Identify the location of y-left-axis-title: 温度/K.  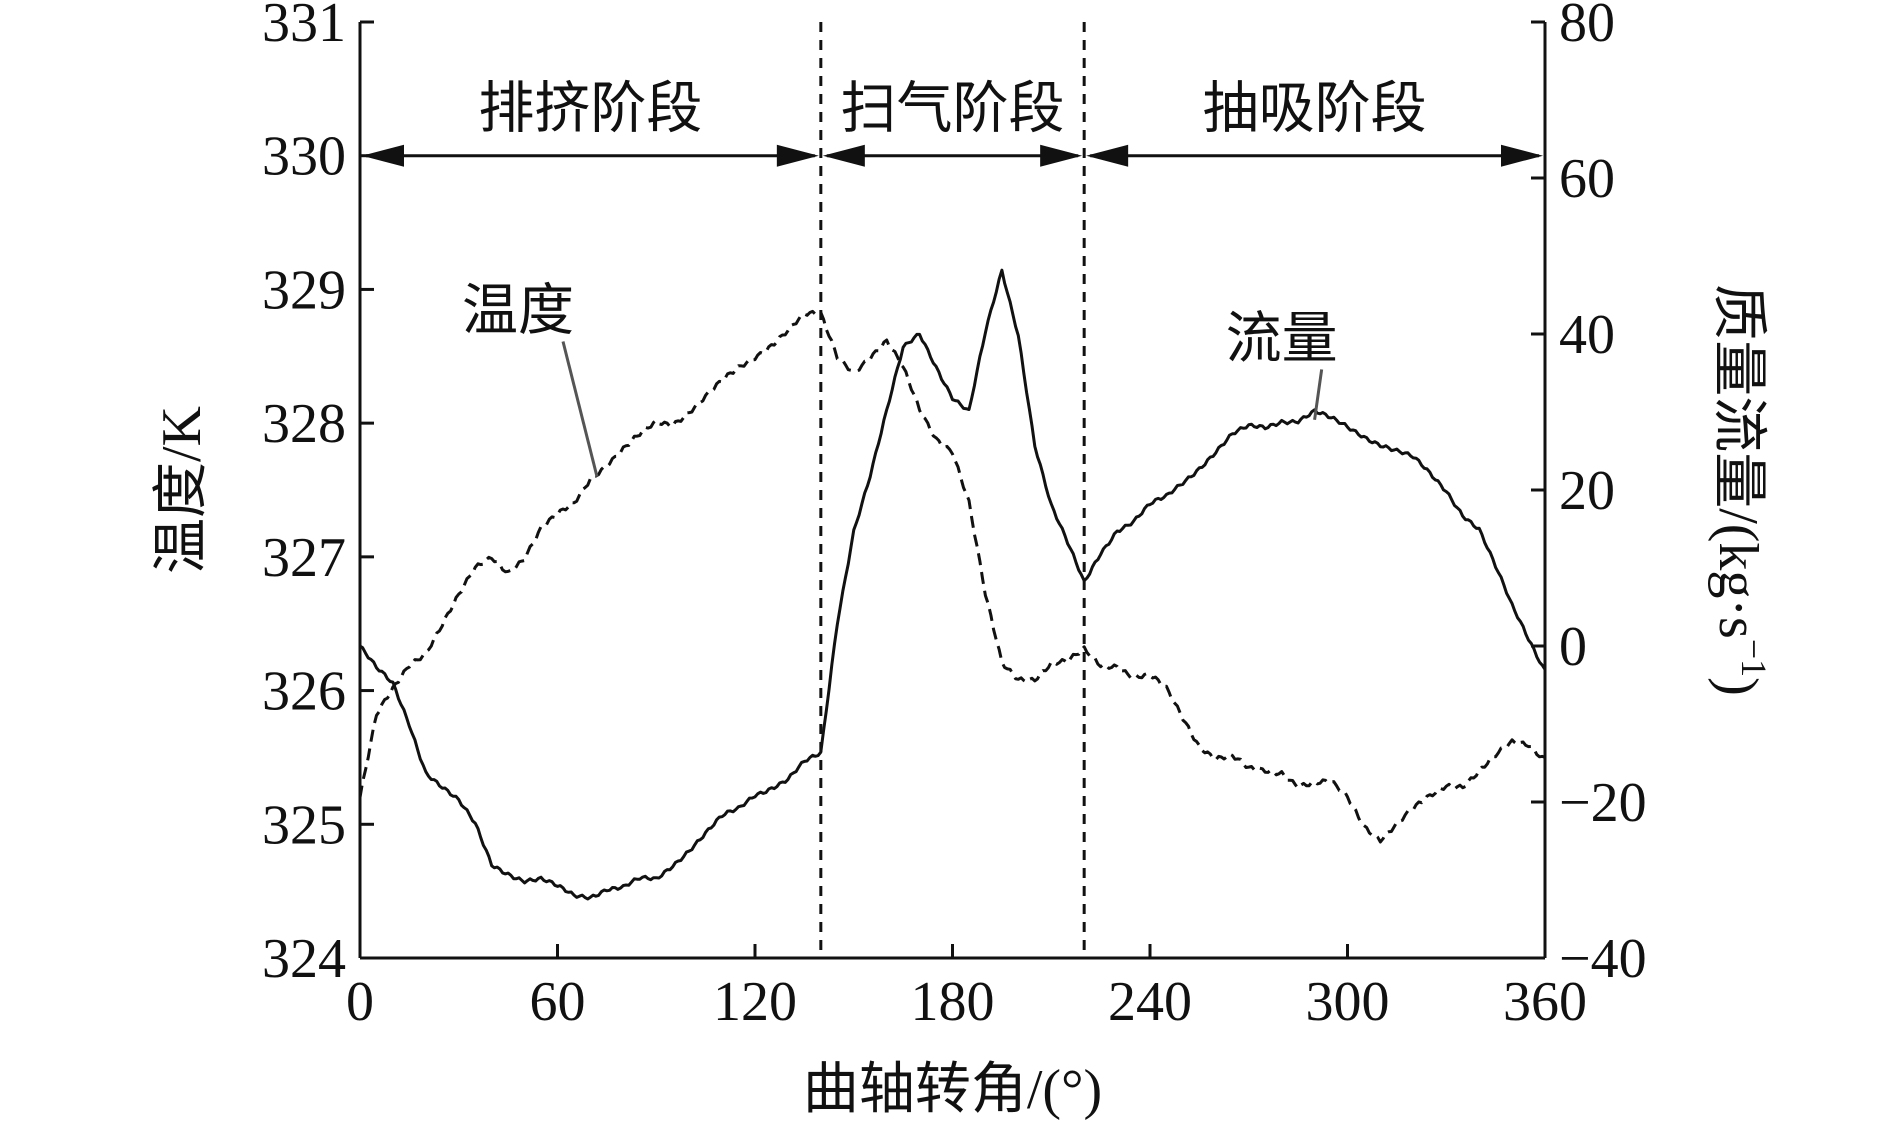
(182, 490).